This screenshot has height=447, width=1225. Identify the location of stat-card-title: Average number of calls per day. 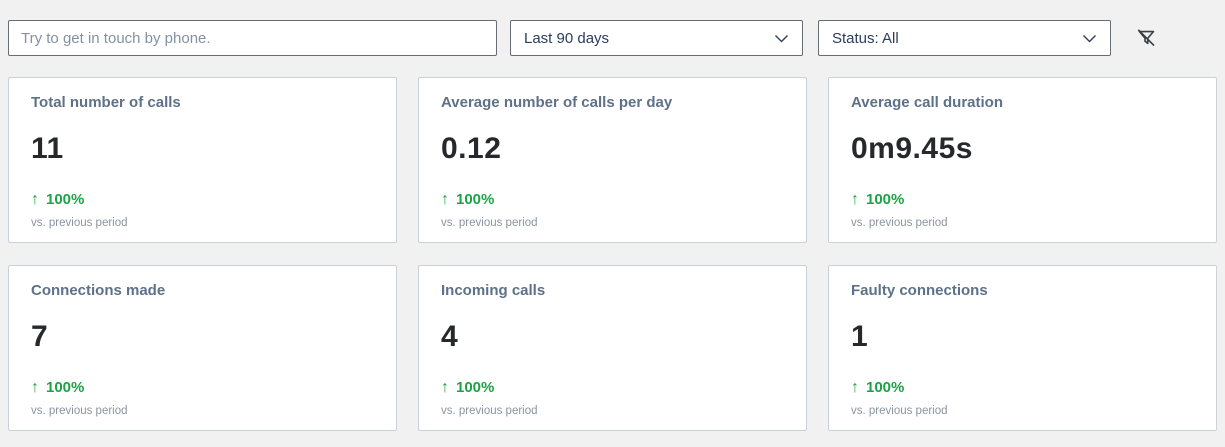
(557, 102).